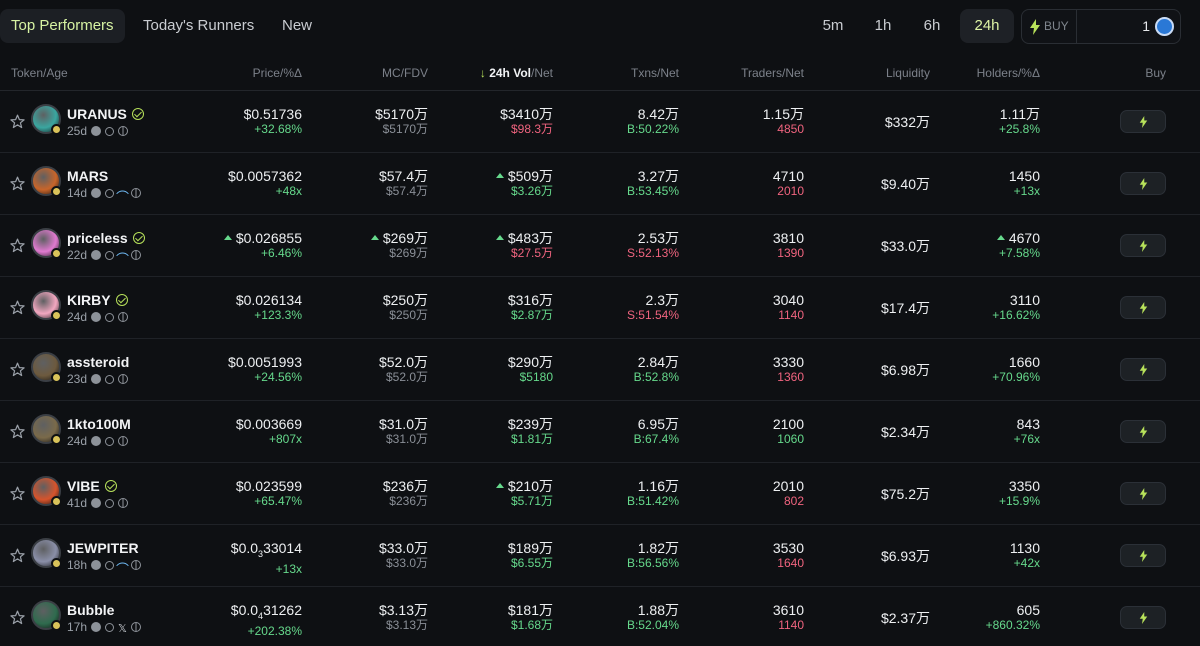  What do you see at coordinates (1146, 26) in the screenshot?
I see `buy-amount-input: 1` at bounding box center [1146, 26].